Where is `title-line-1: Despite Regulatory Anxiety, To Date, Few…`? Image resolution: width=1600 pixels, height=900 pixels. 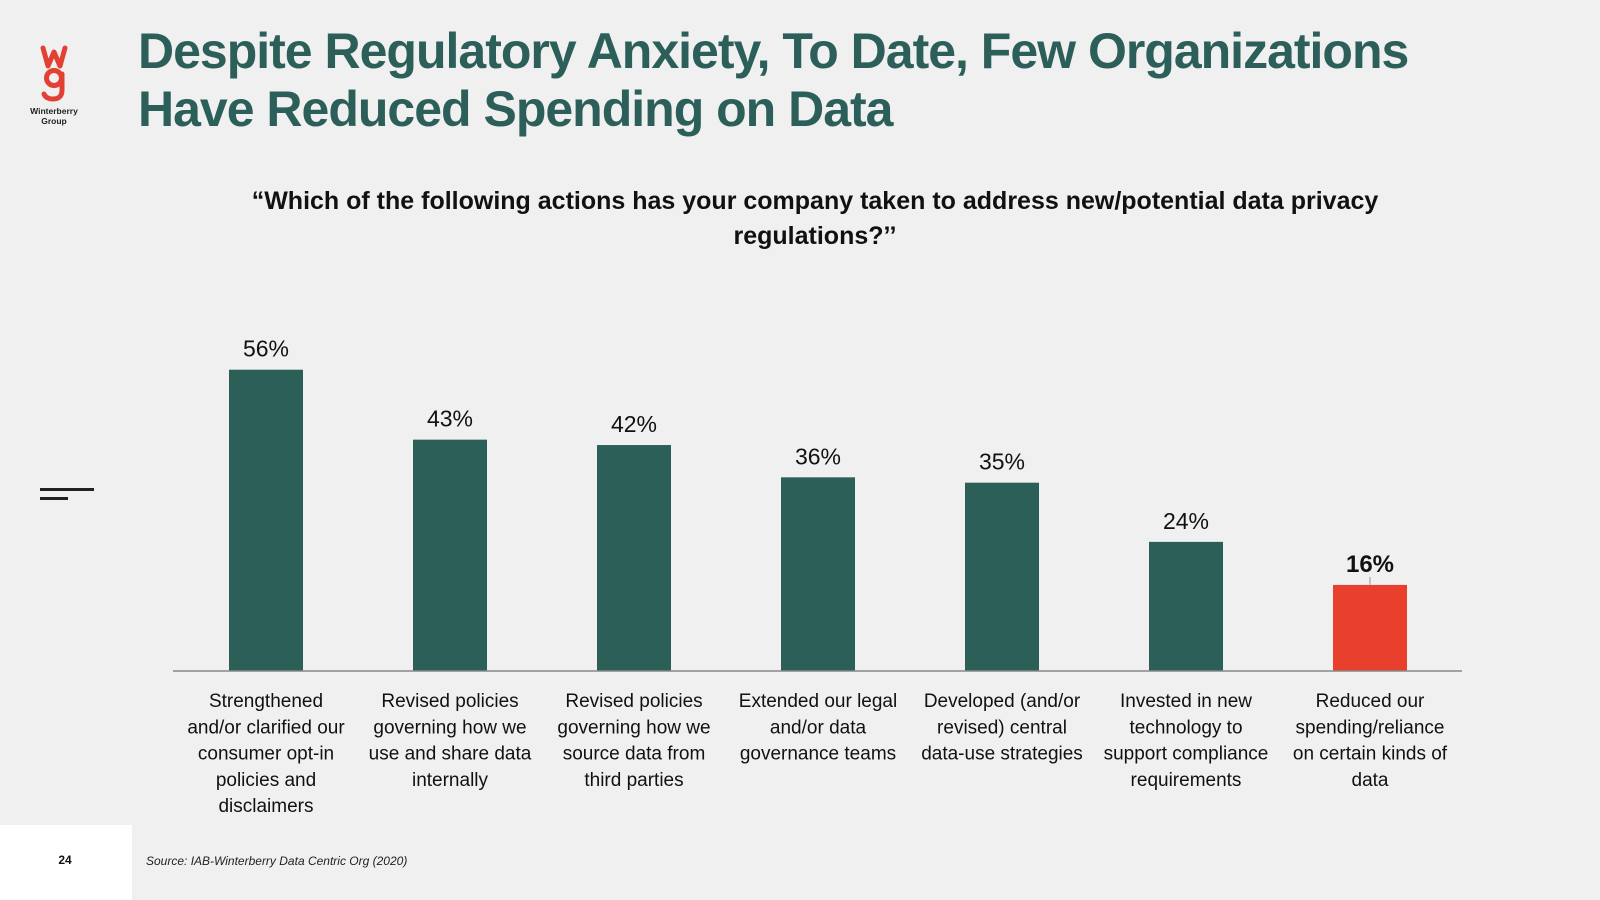 title-line-1: Despite Regulatory Anxiety, To Date, Few… is located at coordinates (773, 51).